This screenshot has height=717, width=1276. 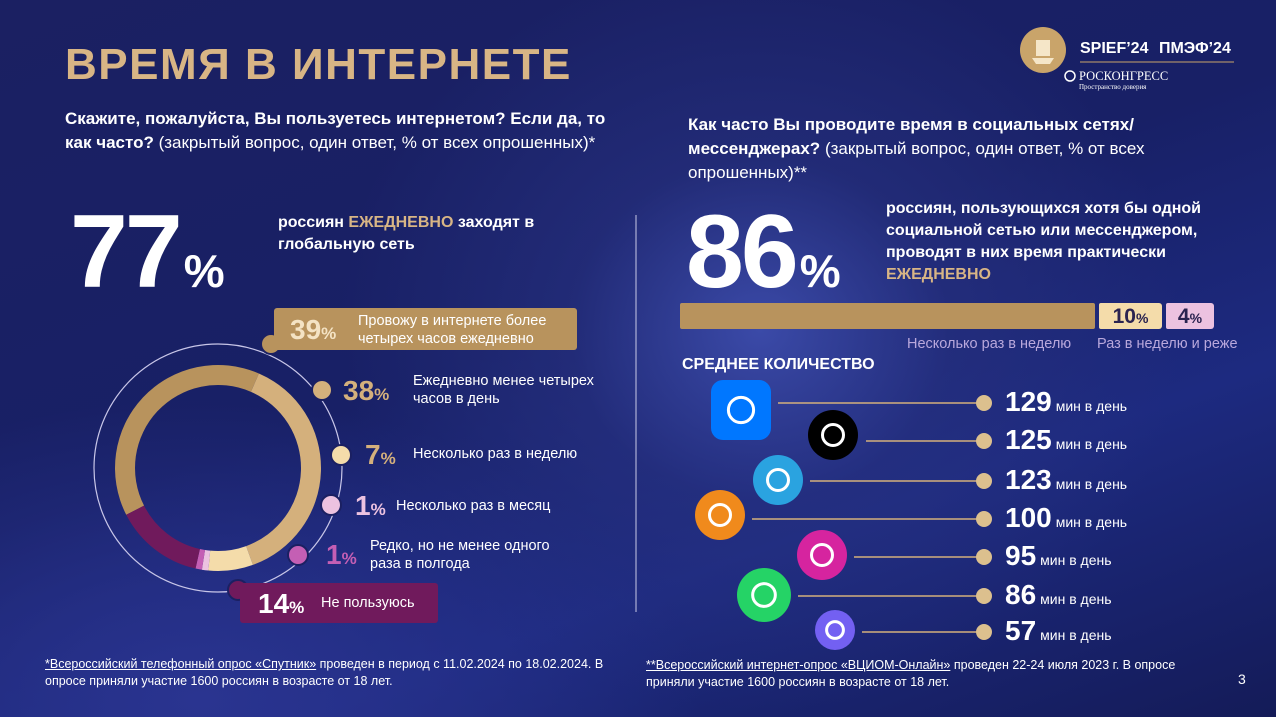 I want to click on logo-pmef: ПМЭФ’24, so click(x=1194, y=48).